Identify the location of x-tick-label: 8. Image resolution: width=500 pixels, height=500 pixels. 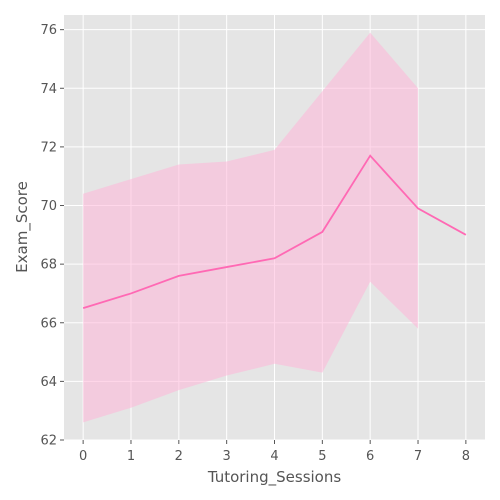
(466, 456).